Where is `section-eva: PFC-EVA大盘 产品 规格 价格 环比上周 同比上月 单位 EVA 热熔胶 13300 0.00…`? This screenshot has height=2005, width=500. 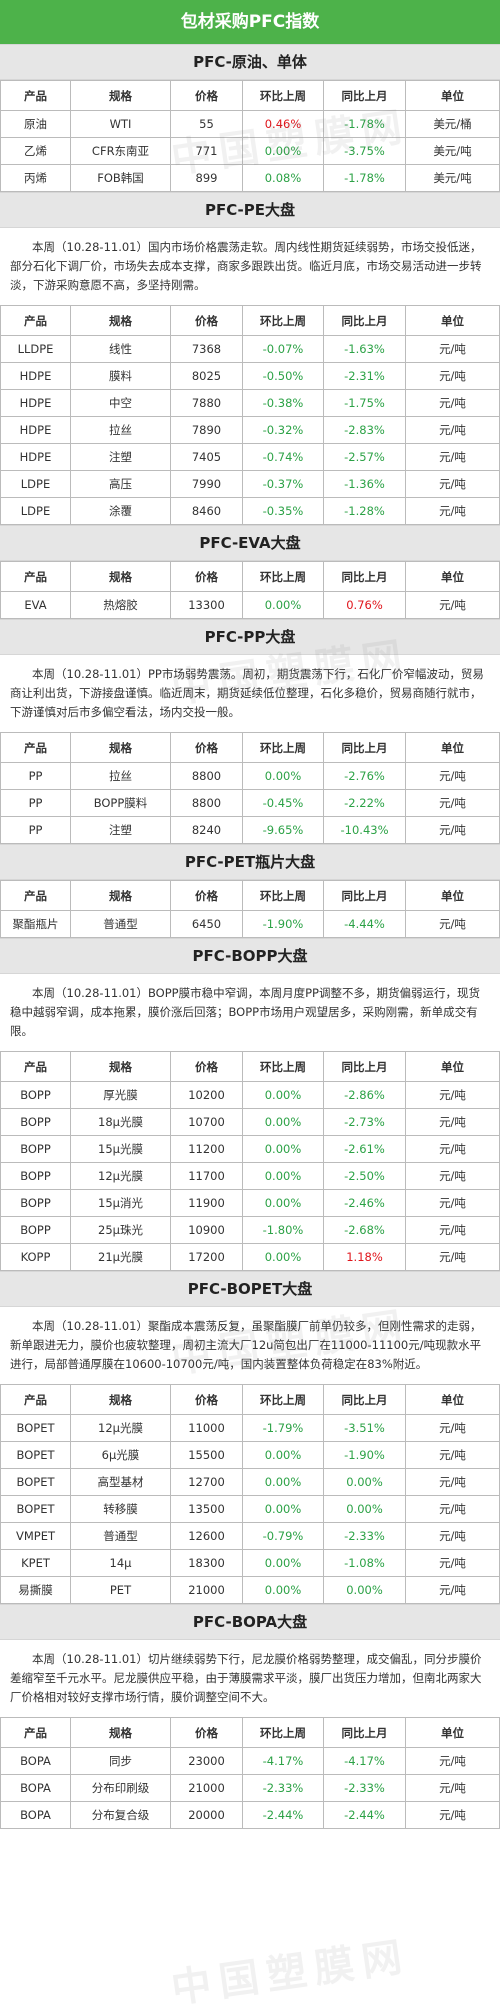
section-eva: PFC-EVA大盘 产品 规格 价格 环比上周 同比上月 单位 EVA 热熔胶 13300 0.00… is located at coordinates (250, 572).